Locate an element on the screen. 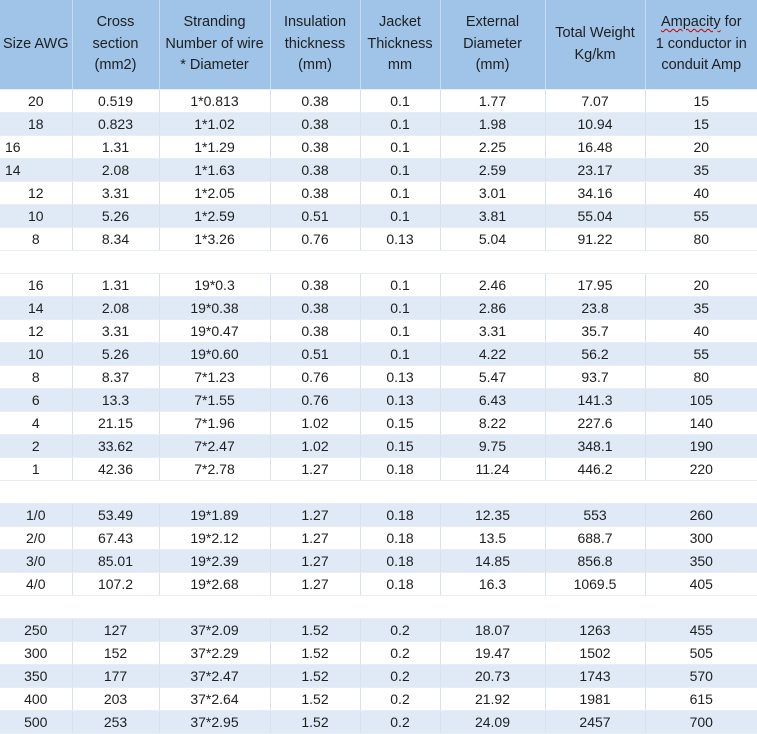 This screenshot has height=734, width=757. table-row: 4/0 107.2 19*2.68 1.27 0.18 16.3 1069.5 405 is located at coordinates (378, 584).